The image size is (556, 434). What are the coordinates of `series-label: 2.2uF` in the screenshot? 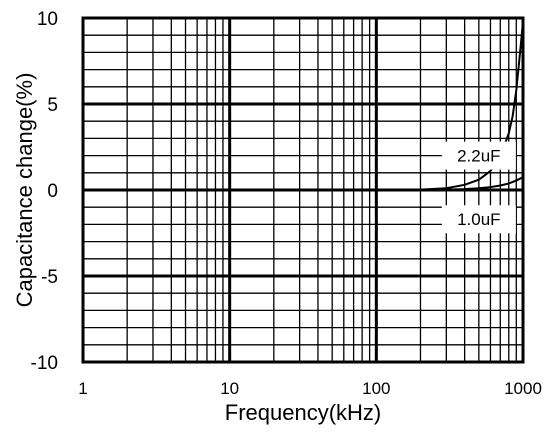 It's located at (478, 156).